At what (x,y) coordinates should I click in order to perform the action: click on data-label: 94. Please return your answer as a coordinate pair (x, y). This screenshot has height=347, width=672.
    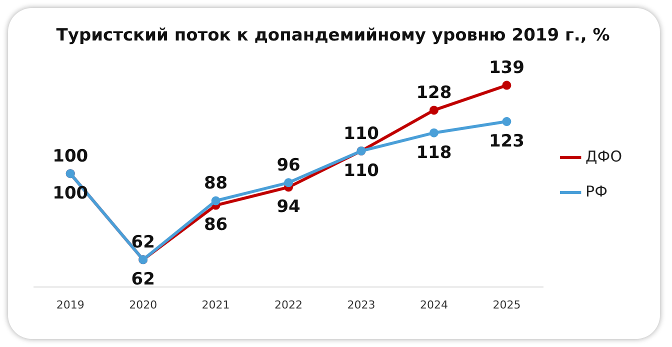
    Looking at the image, I should click on (288, 207).